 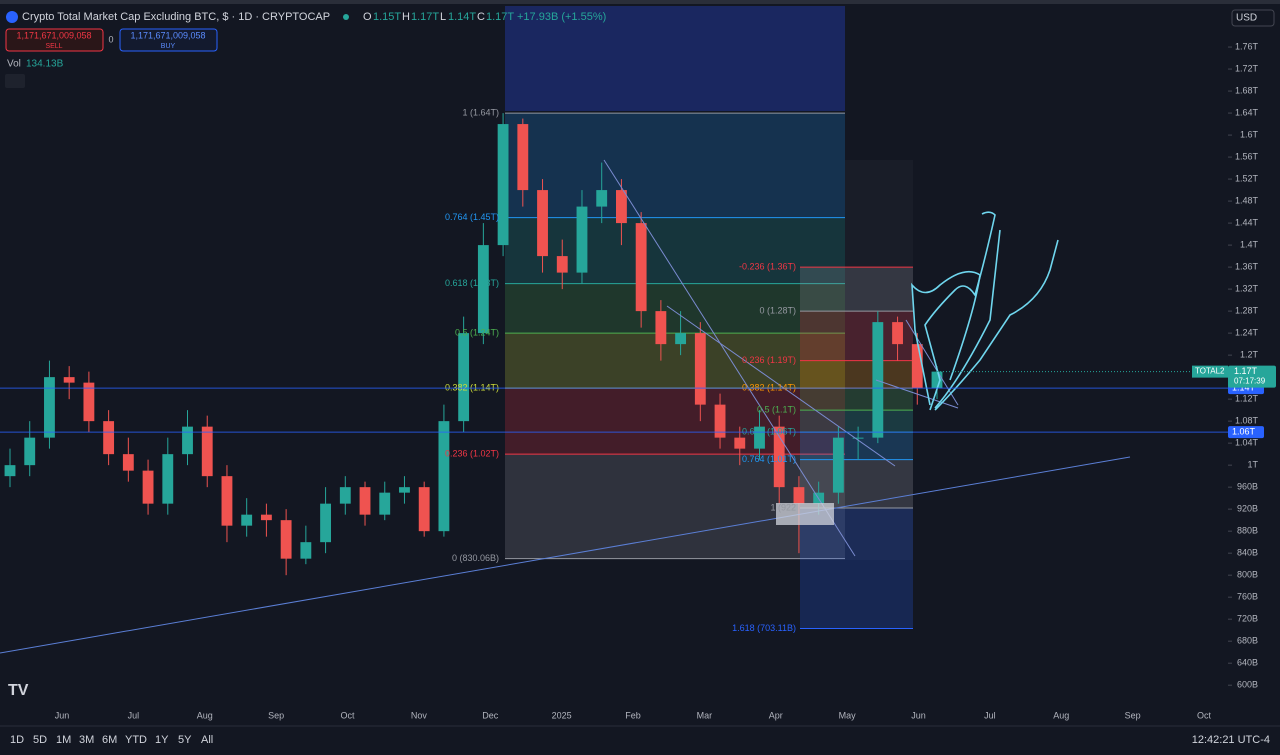 I want to click on vol-value: 134.13B, so click(x=45, y=64).